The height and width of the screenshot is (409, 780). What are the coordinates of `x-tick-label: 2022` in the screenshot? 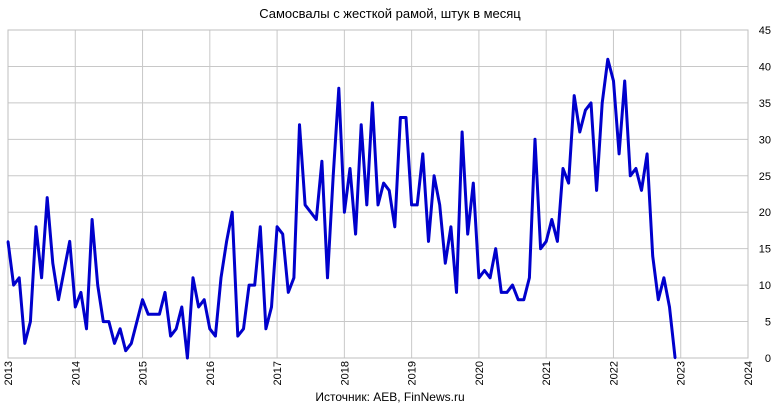 It's located at (614, 373).